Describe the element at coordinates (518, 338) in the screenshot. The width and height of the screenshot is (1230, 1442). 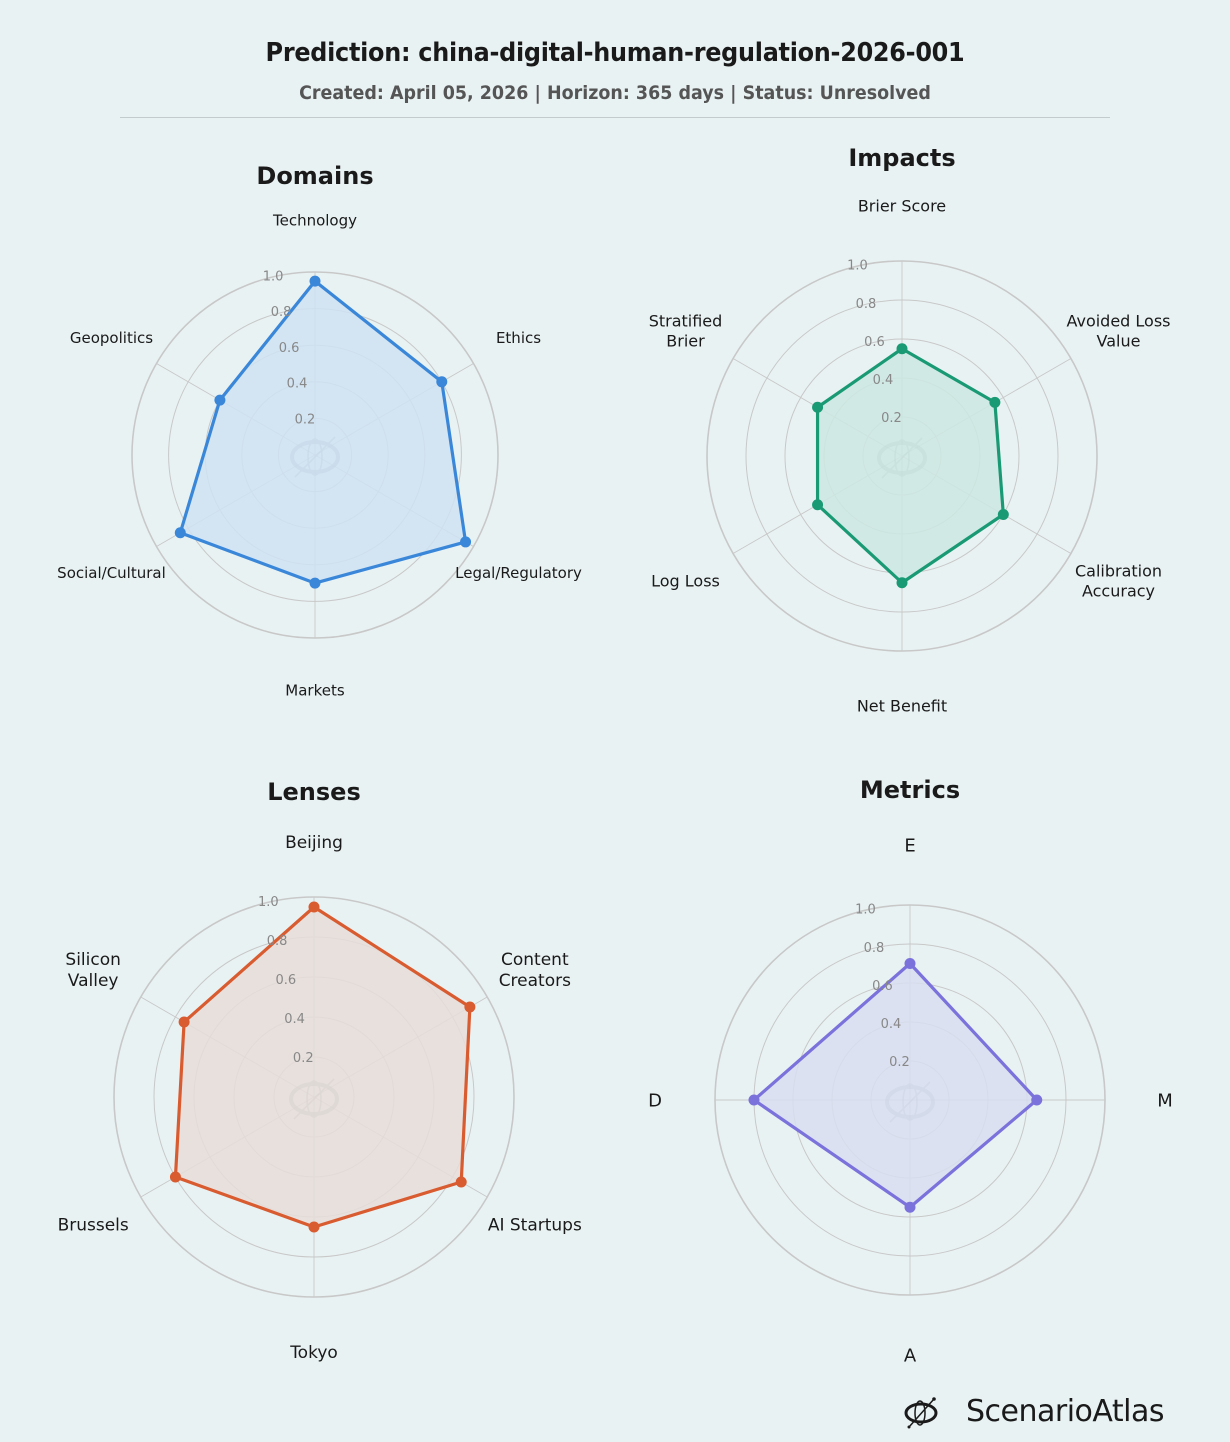
I see `axis-label: Ethics` at that location.